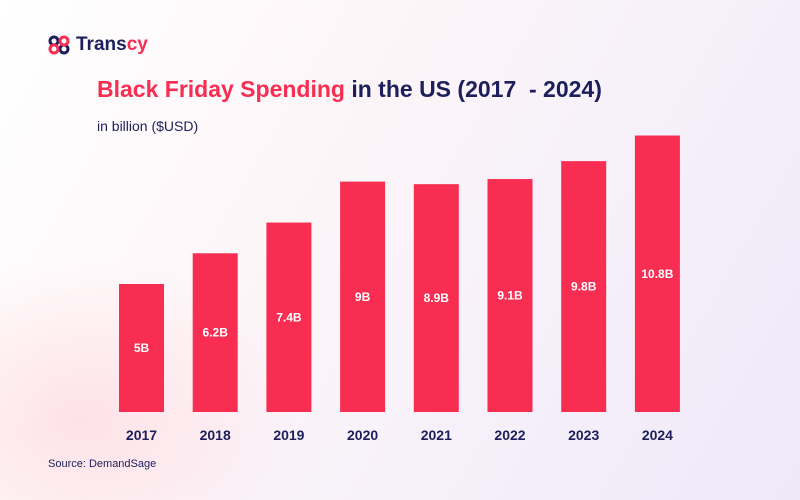 Image resolution: width=800 pixels, height=500 pixels. Describe the element at coordinates (148, 126) in the screenshot. I see `chart-subtitle: in billion ($USD)` at that location.